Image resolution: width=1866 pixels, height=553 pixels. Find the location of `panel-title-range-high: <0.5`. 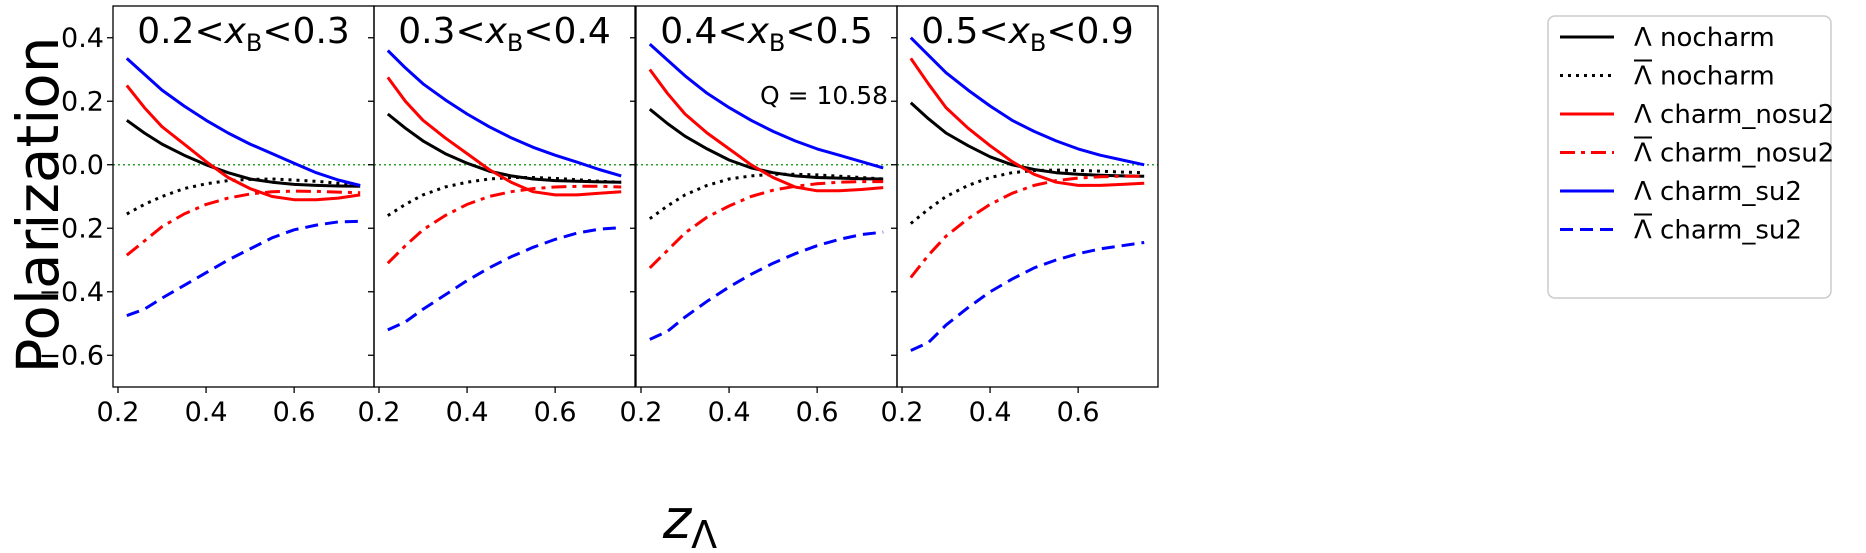

panel-title-range-high: <0.5 is located at coordinates (828, 31).